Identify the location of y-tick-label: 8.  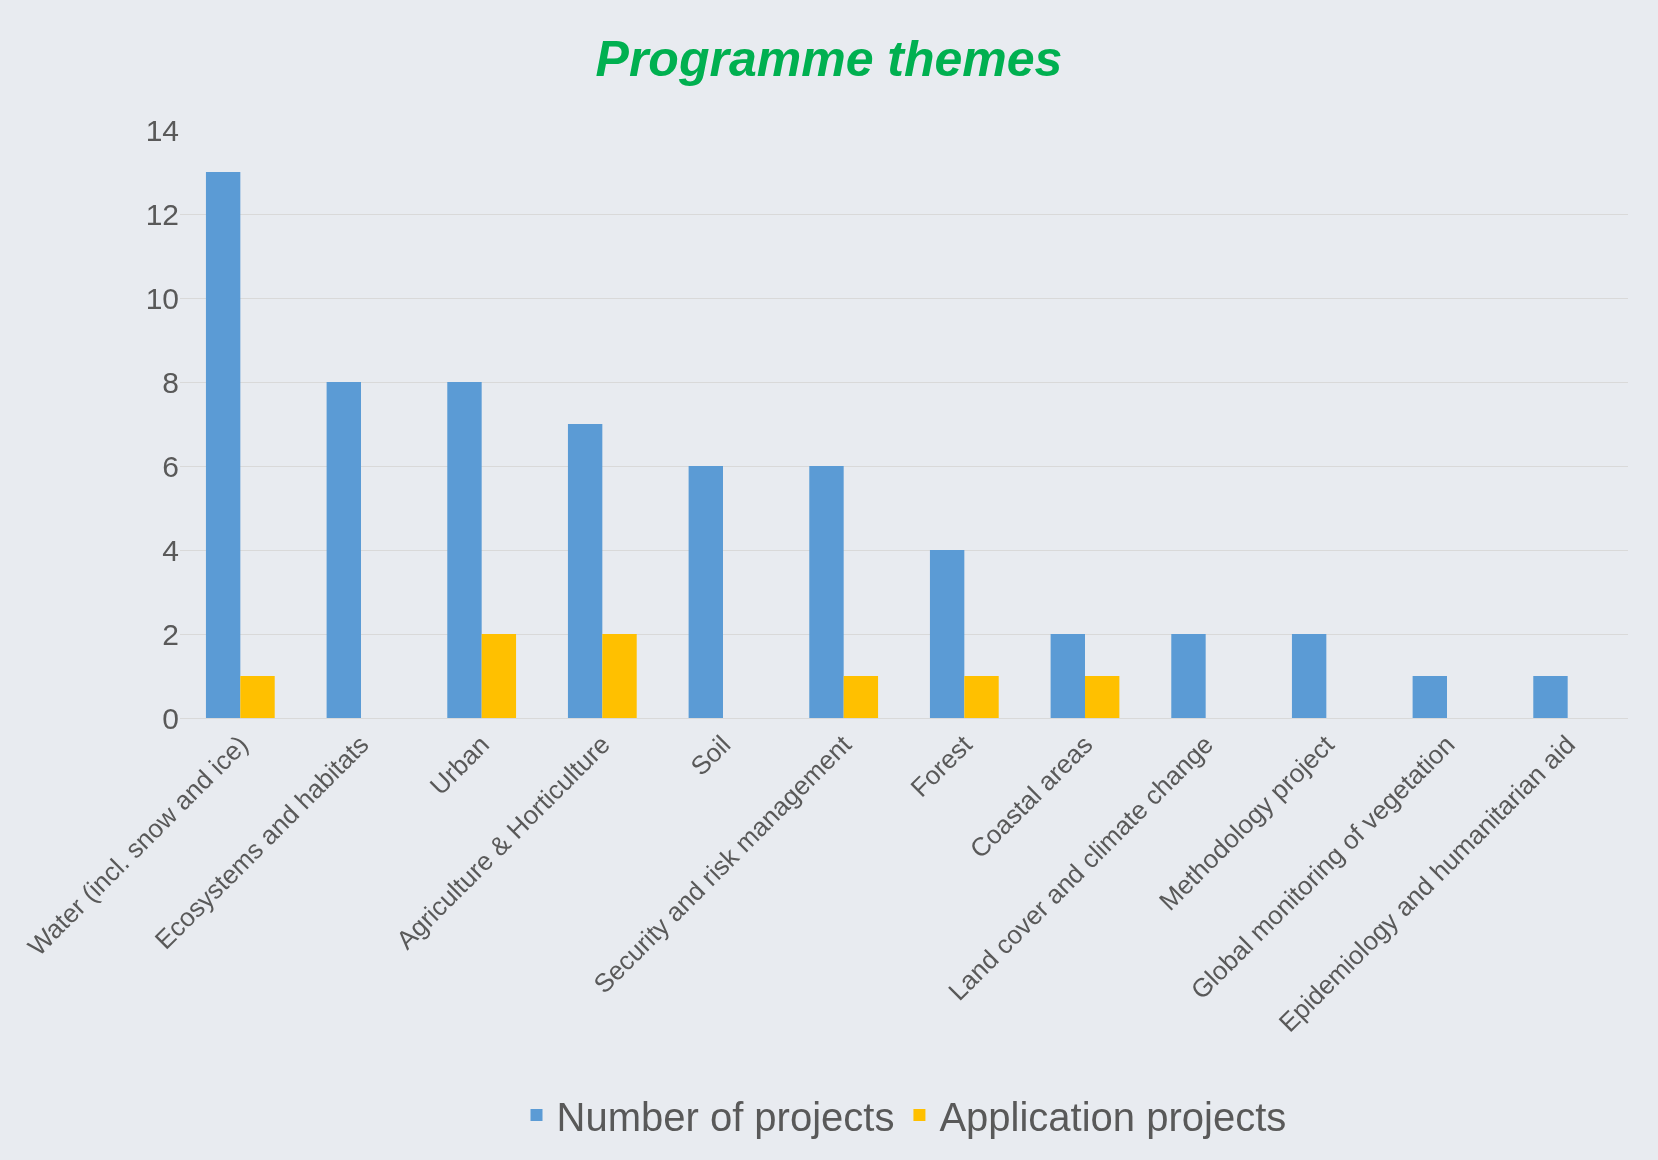
(170, 382).